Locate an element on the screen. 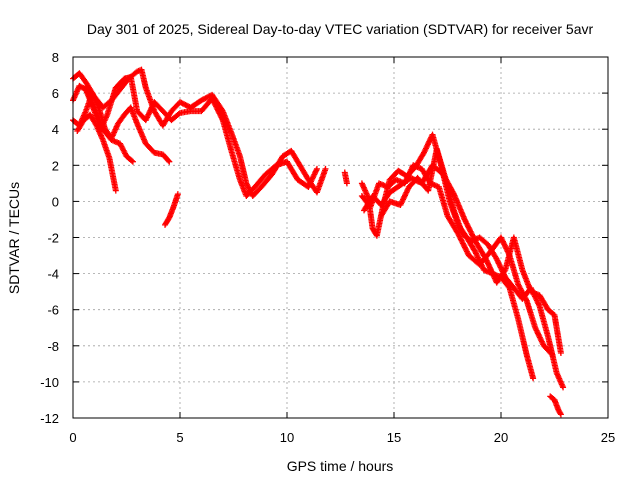  y-tick-label: 8 is located at coordinates (55, 57).